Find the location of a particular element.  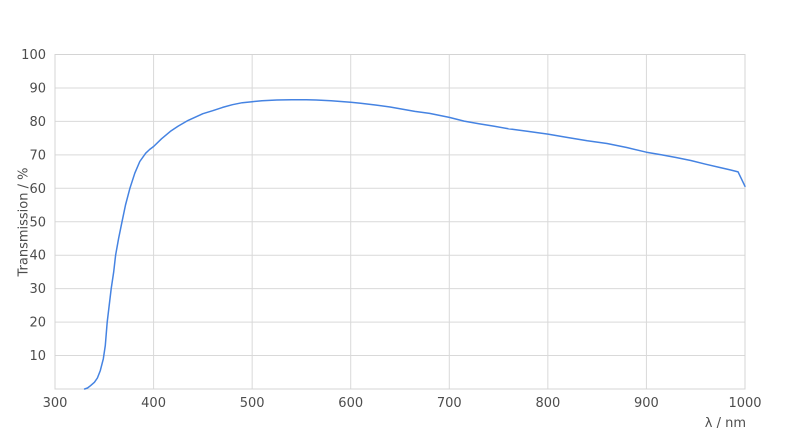

y-tick-label: 80 is located at coordinates (37, 122).